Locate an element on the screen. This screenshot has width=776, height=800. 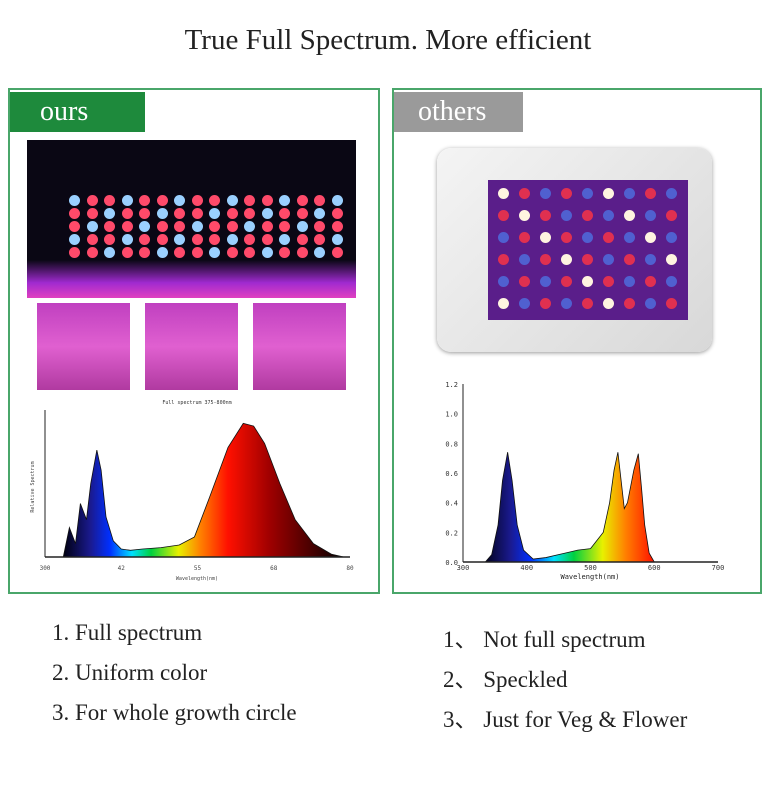
feature-item: 3. For whole growth circle is located at coordinates (174, 712).